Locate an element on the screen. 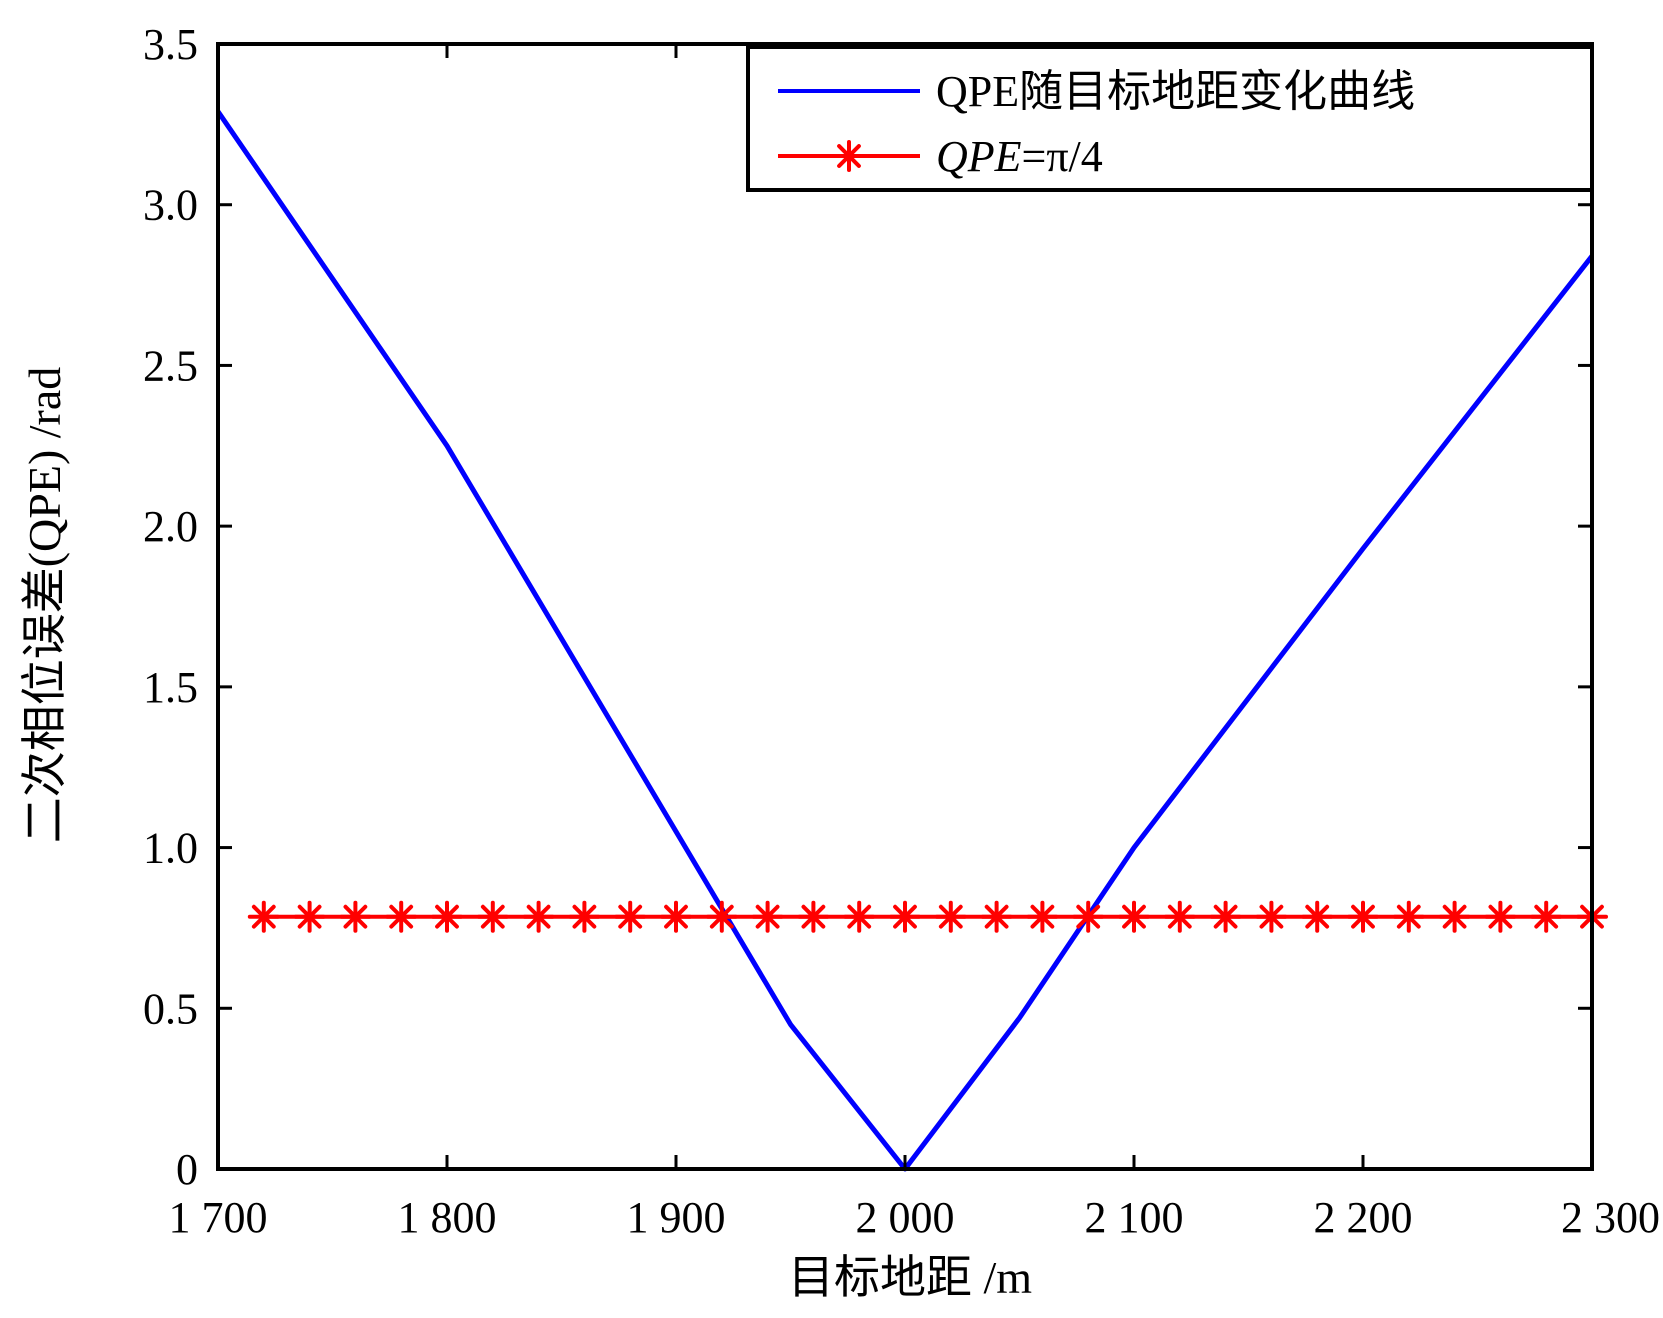  x-tick-label: 1 900 is located at coordinates (676, 1217).